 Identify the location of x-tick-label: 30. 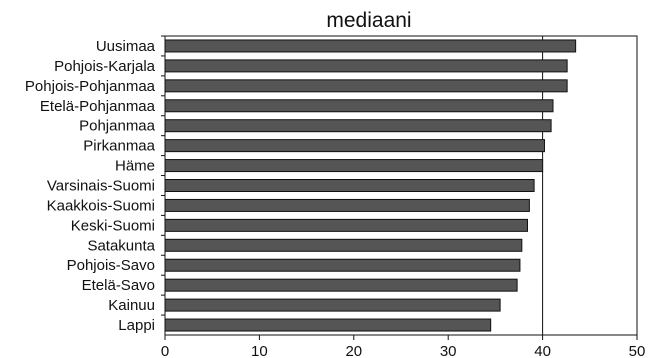
(448, 350).